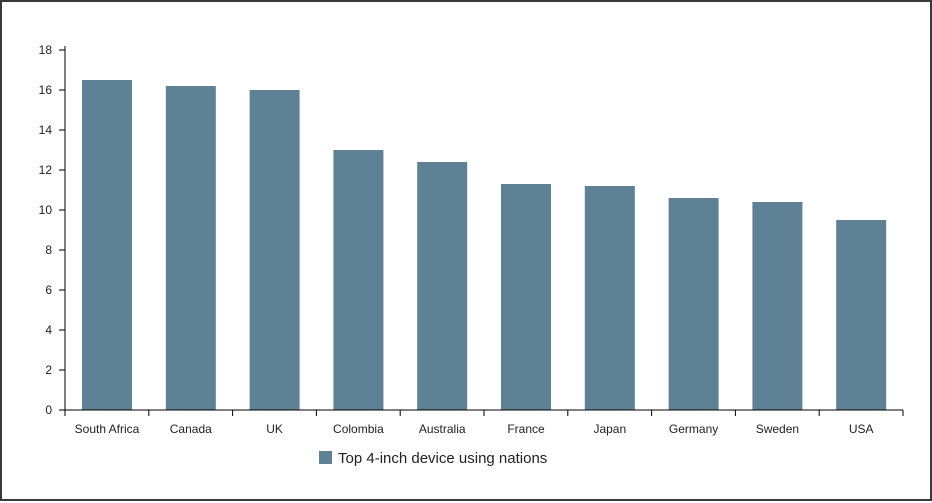 The height and width of the screenshot is (503, 932). Describe the element at coordinates (52, 230) in the screenshot. I see `y-axis: 0 2 4 6 8 10 12 14 16 18` at that location.